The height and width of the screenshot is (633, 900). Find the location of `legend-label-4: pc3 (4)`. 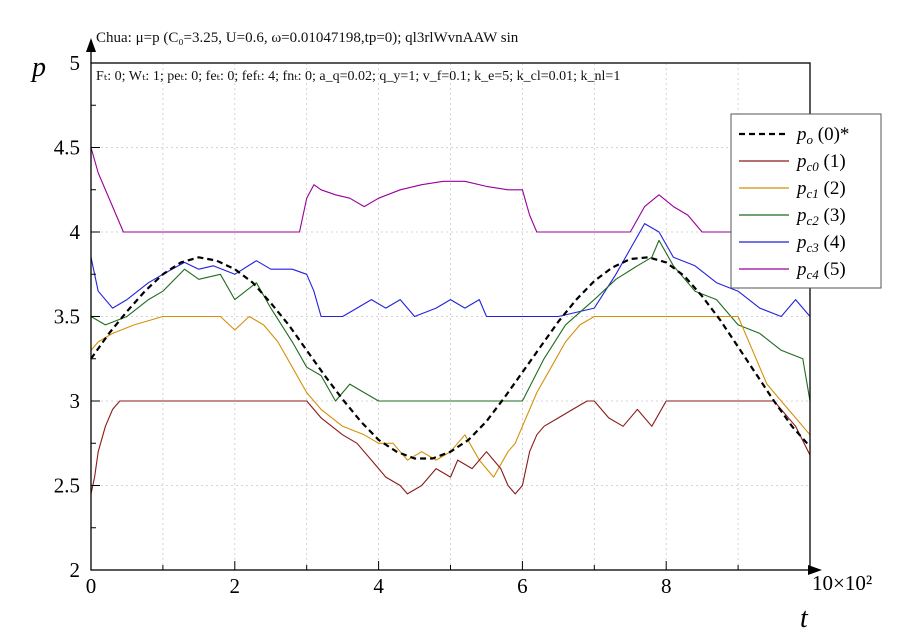

legend-label-4: pc3 (4) is located at coordinates (820, 243).